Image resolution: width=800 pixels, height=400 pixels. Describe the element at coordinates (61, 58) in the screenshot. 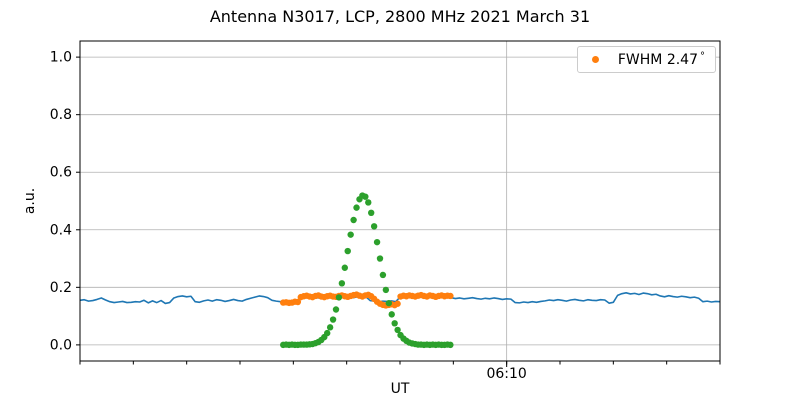

I see `y-tick-label: 1.0` at that location.